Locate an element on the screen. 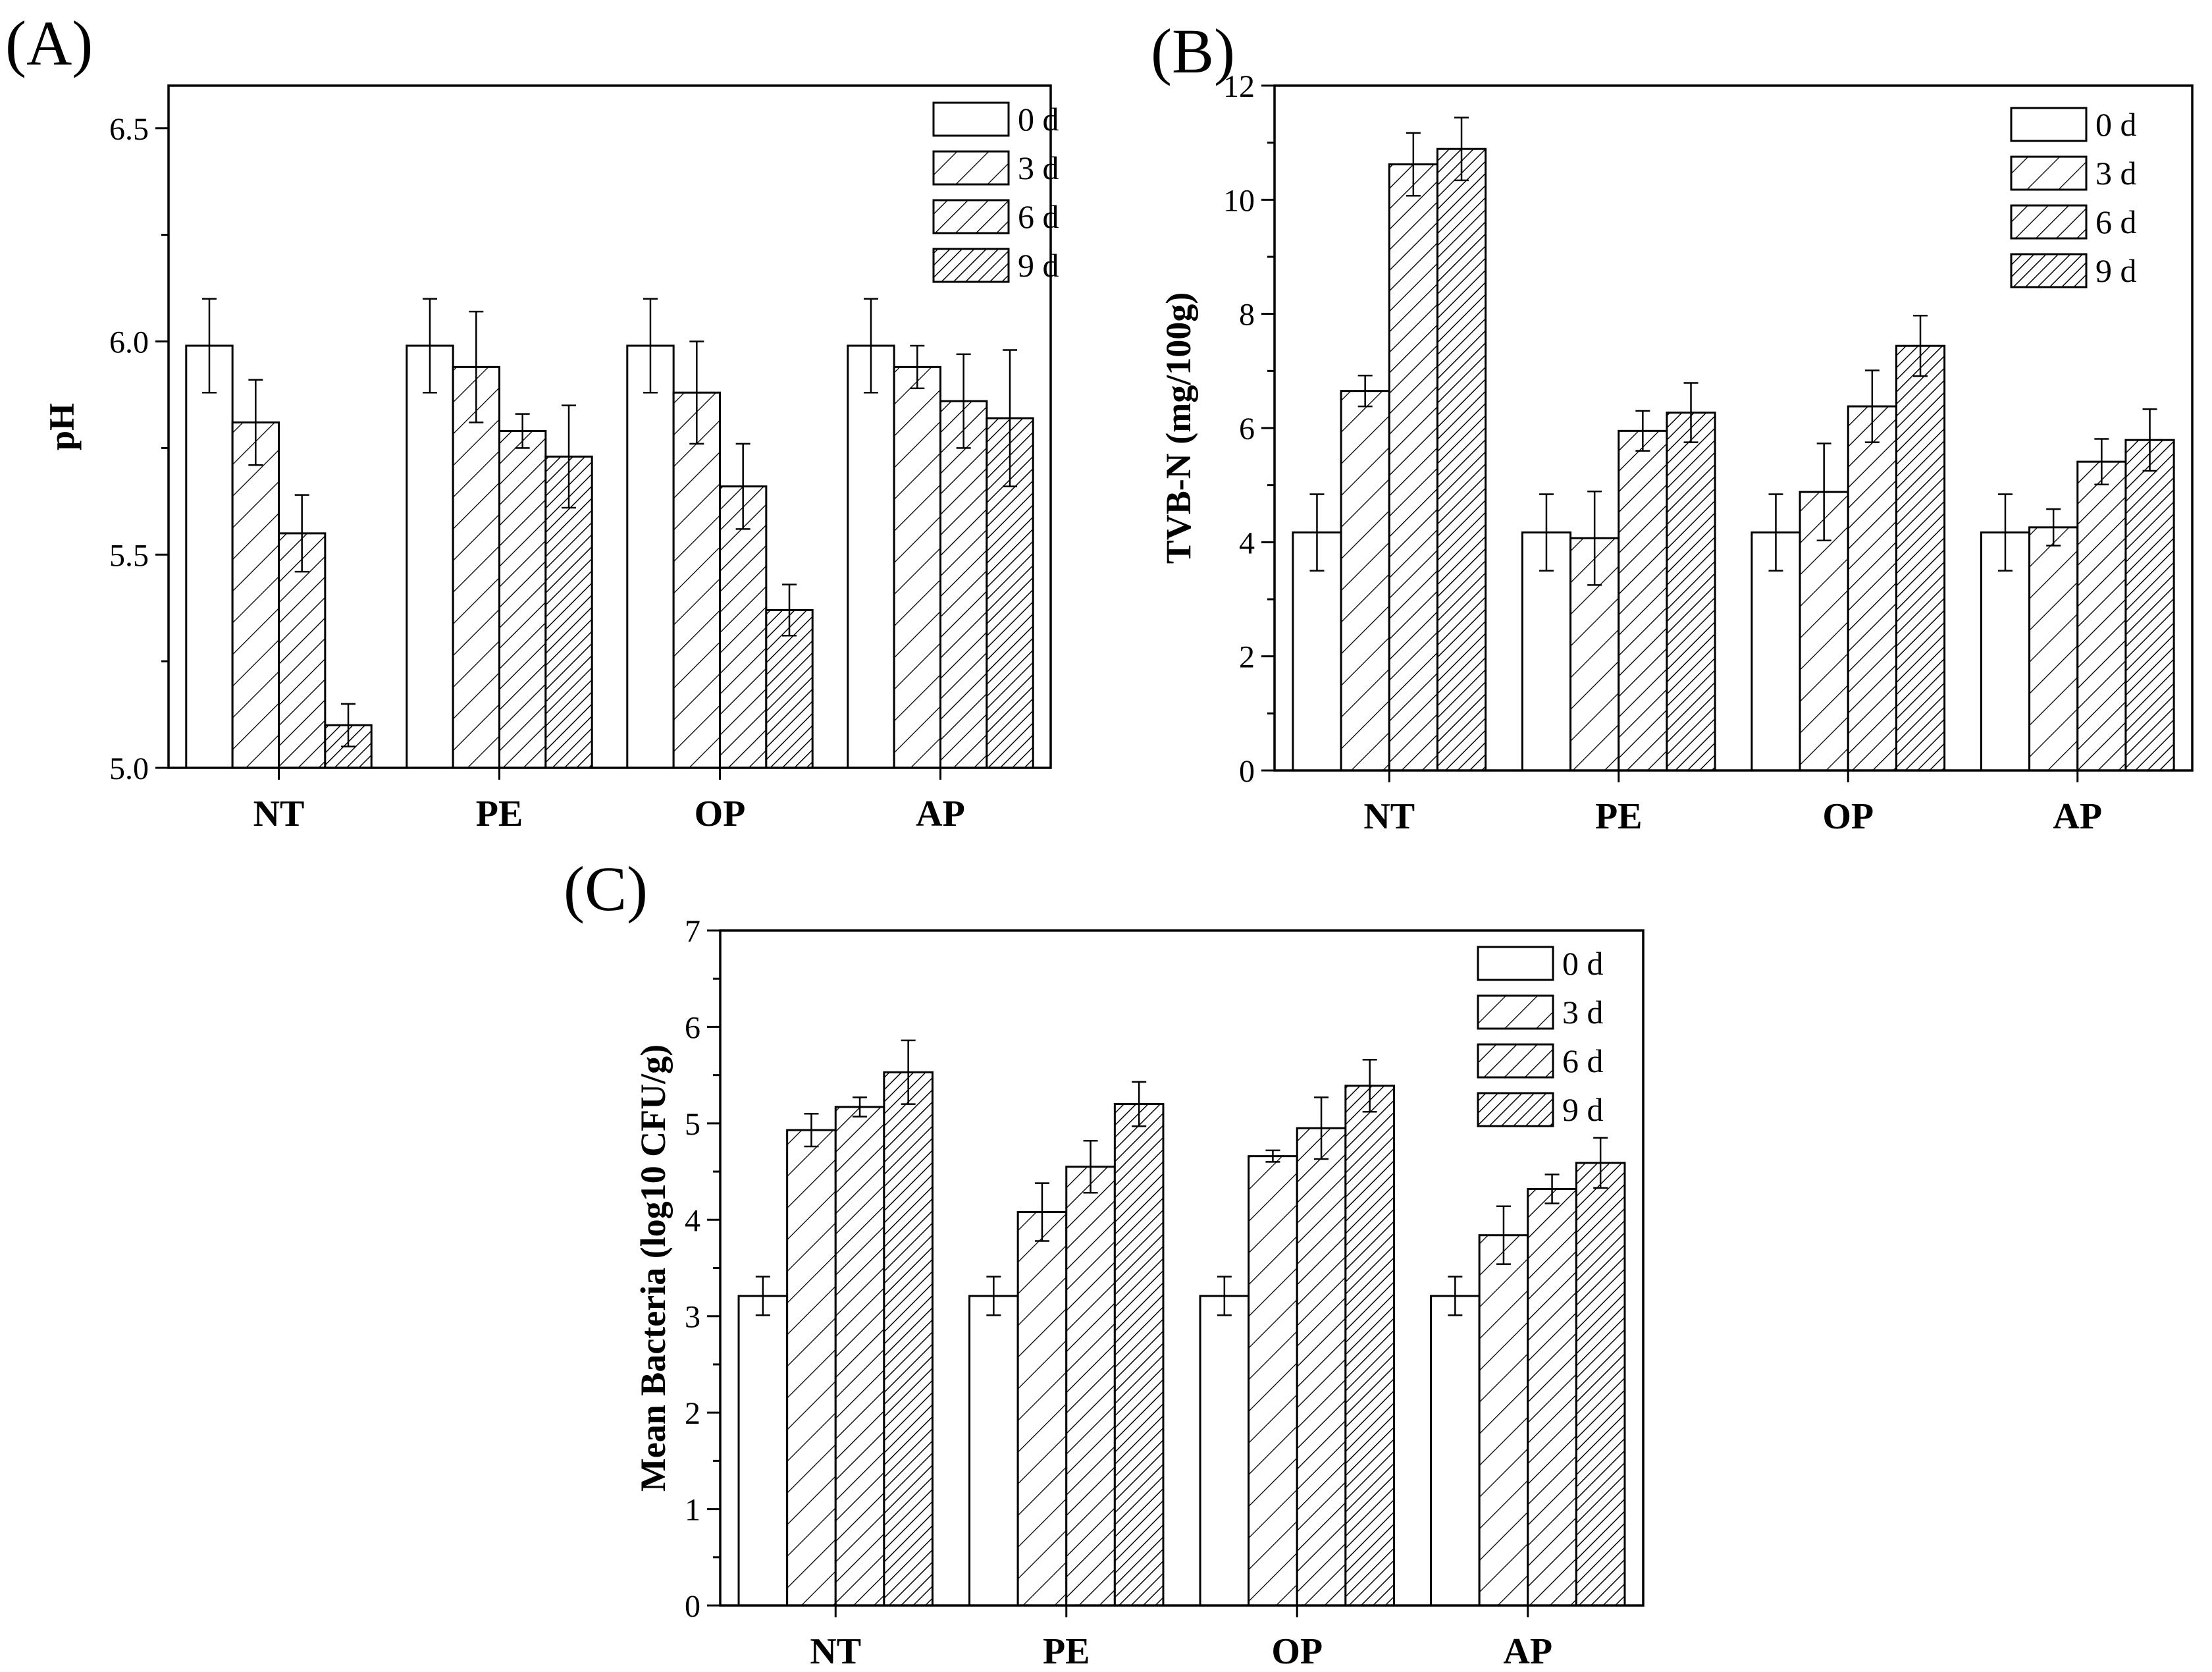 The image size is (2212, 1672). y-tick-label: 8 is located at coordinates (1247, 316).